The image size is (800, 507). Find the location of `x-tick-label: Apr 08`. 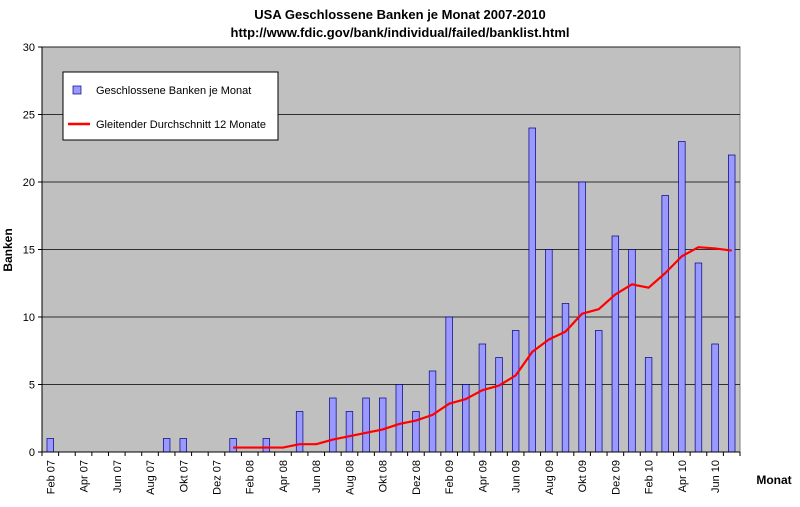

x-tick-label: Apr 08 is located at coordinates (284, 476).